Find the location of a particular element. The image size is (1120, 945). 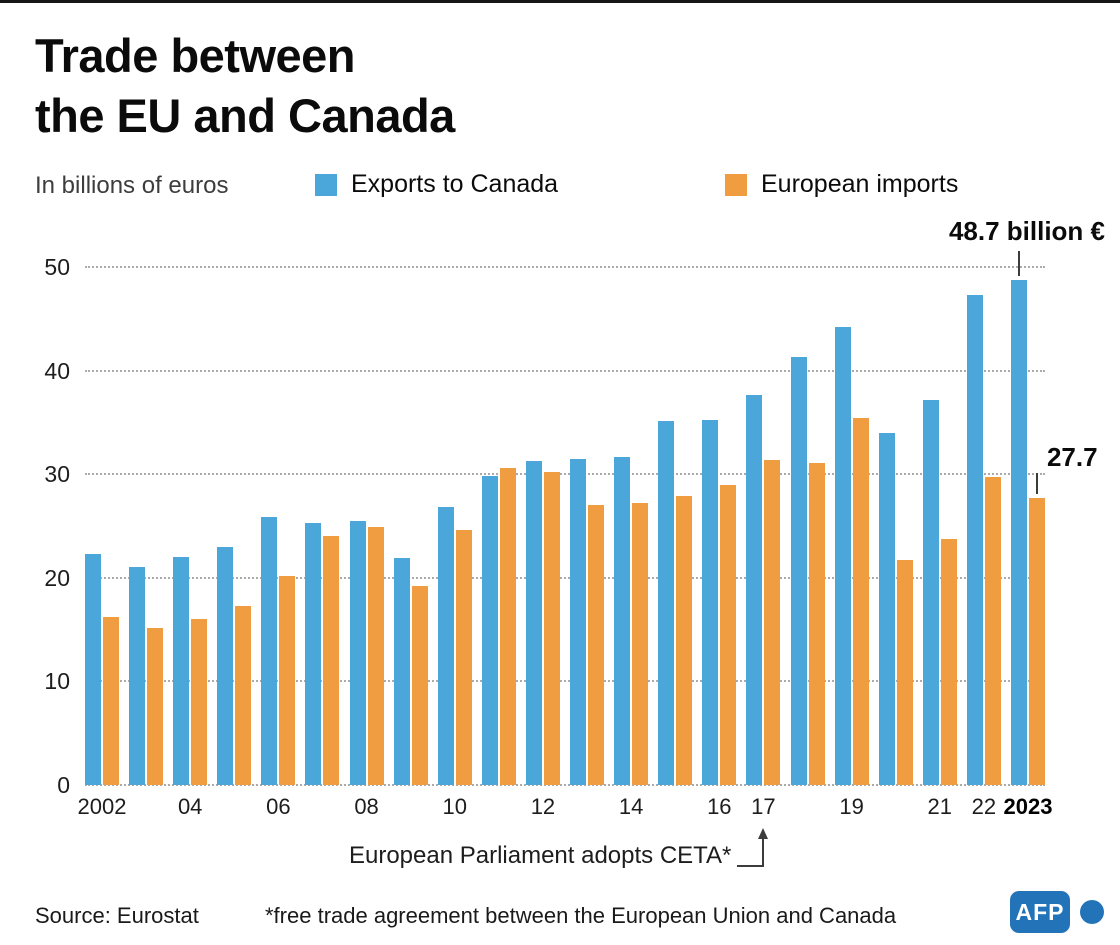

x-tick-label: 2002 is located at coordinates (102, 806).